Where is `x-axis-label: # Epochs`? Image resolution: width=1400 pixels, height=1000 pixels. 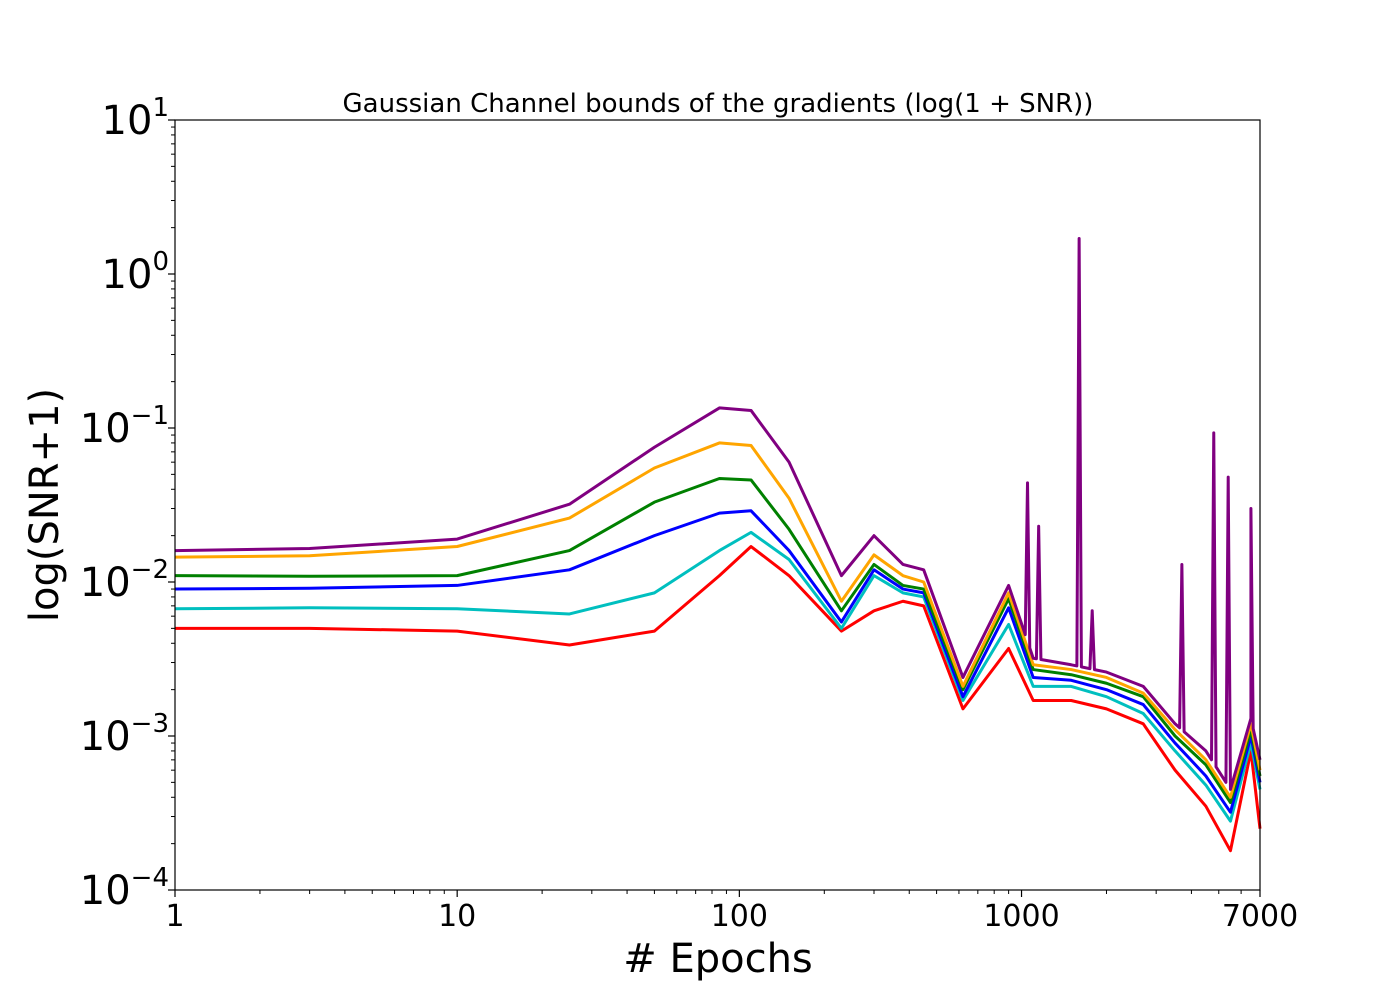 x-axis-label: # Epochs is located at coordinates (718, 959).